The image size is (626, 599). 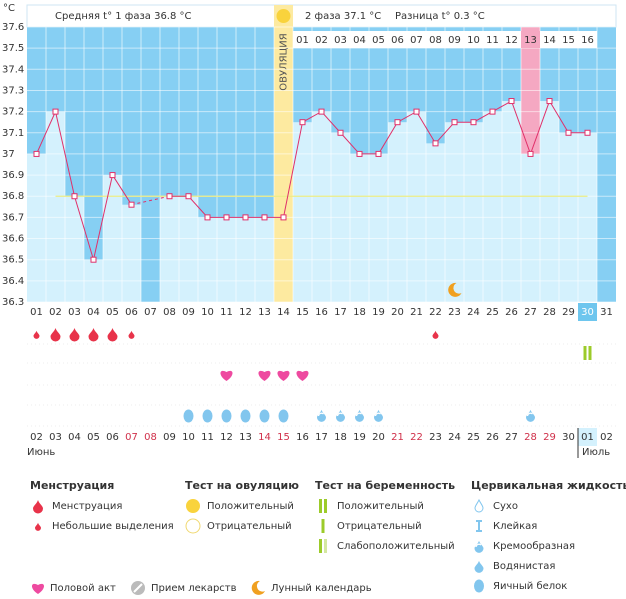 I want to click on month: Июль, so click(x=596, y=452).